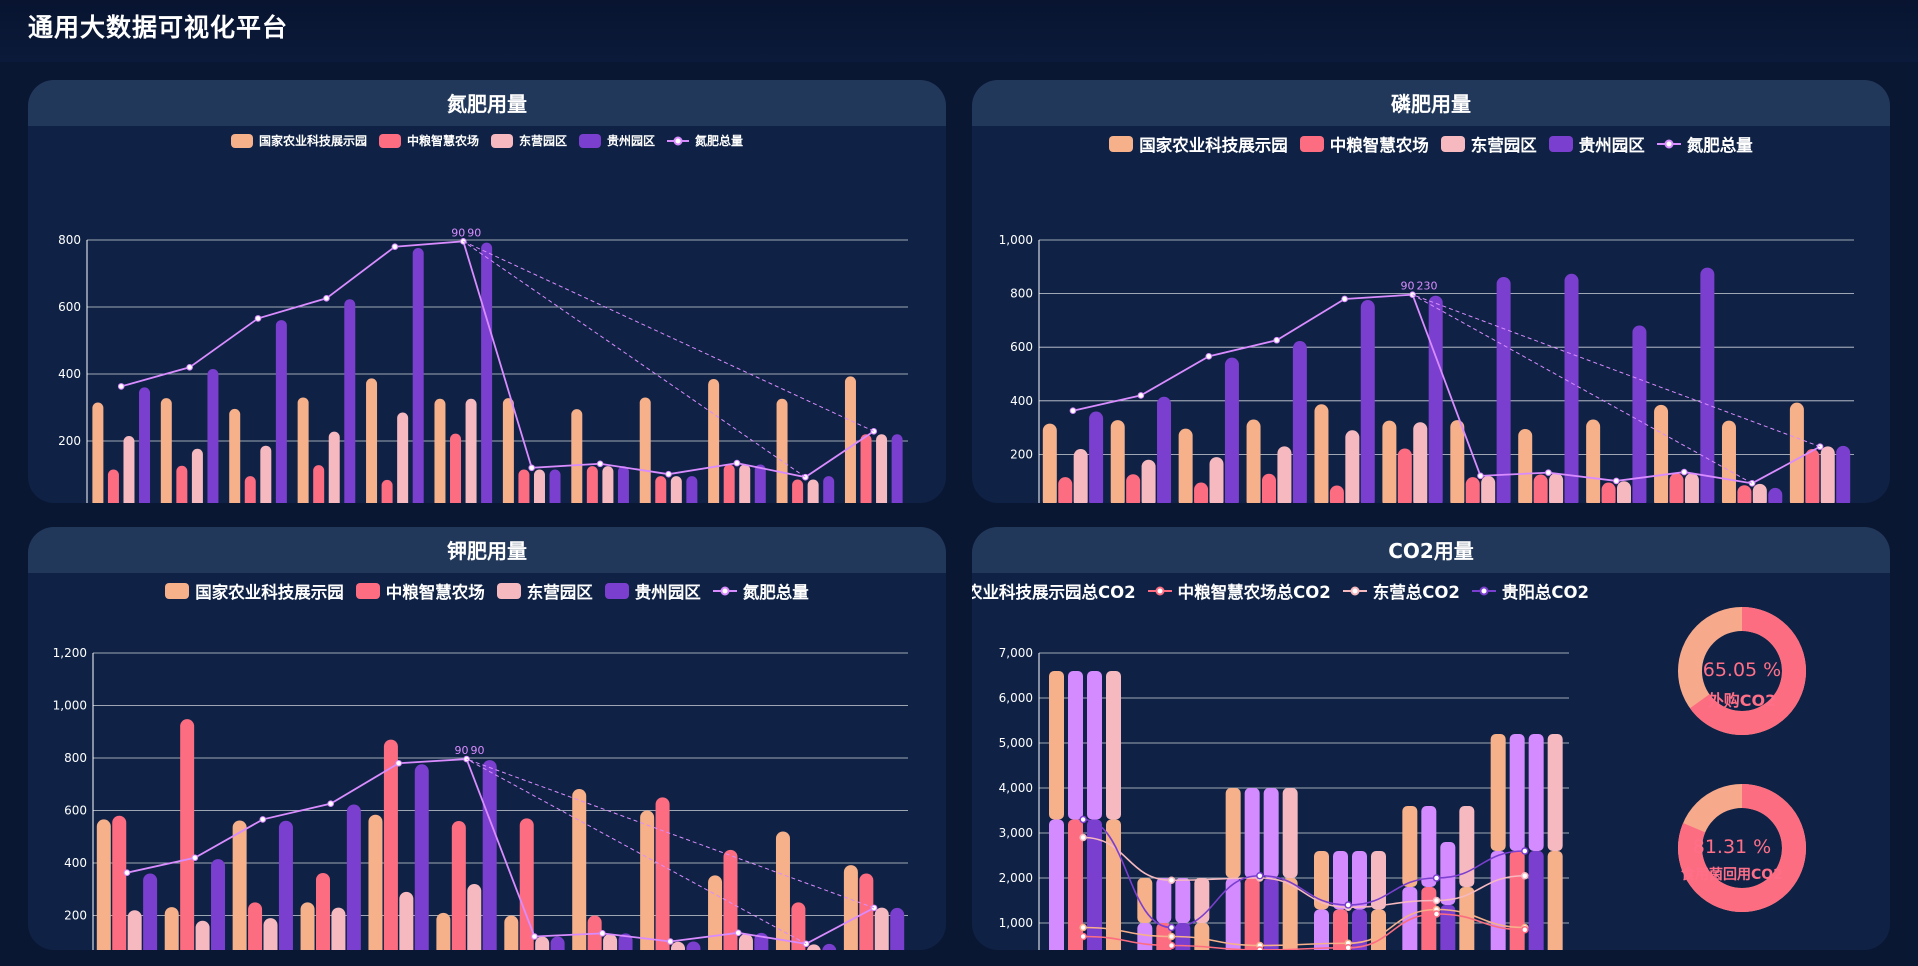 This screenshot has width=1918, height=966. I want to click on legend-item: 中粮智慧农场总CO2, so click(1239, 591).